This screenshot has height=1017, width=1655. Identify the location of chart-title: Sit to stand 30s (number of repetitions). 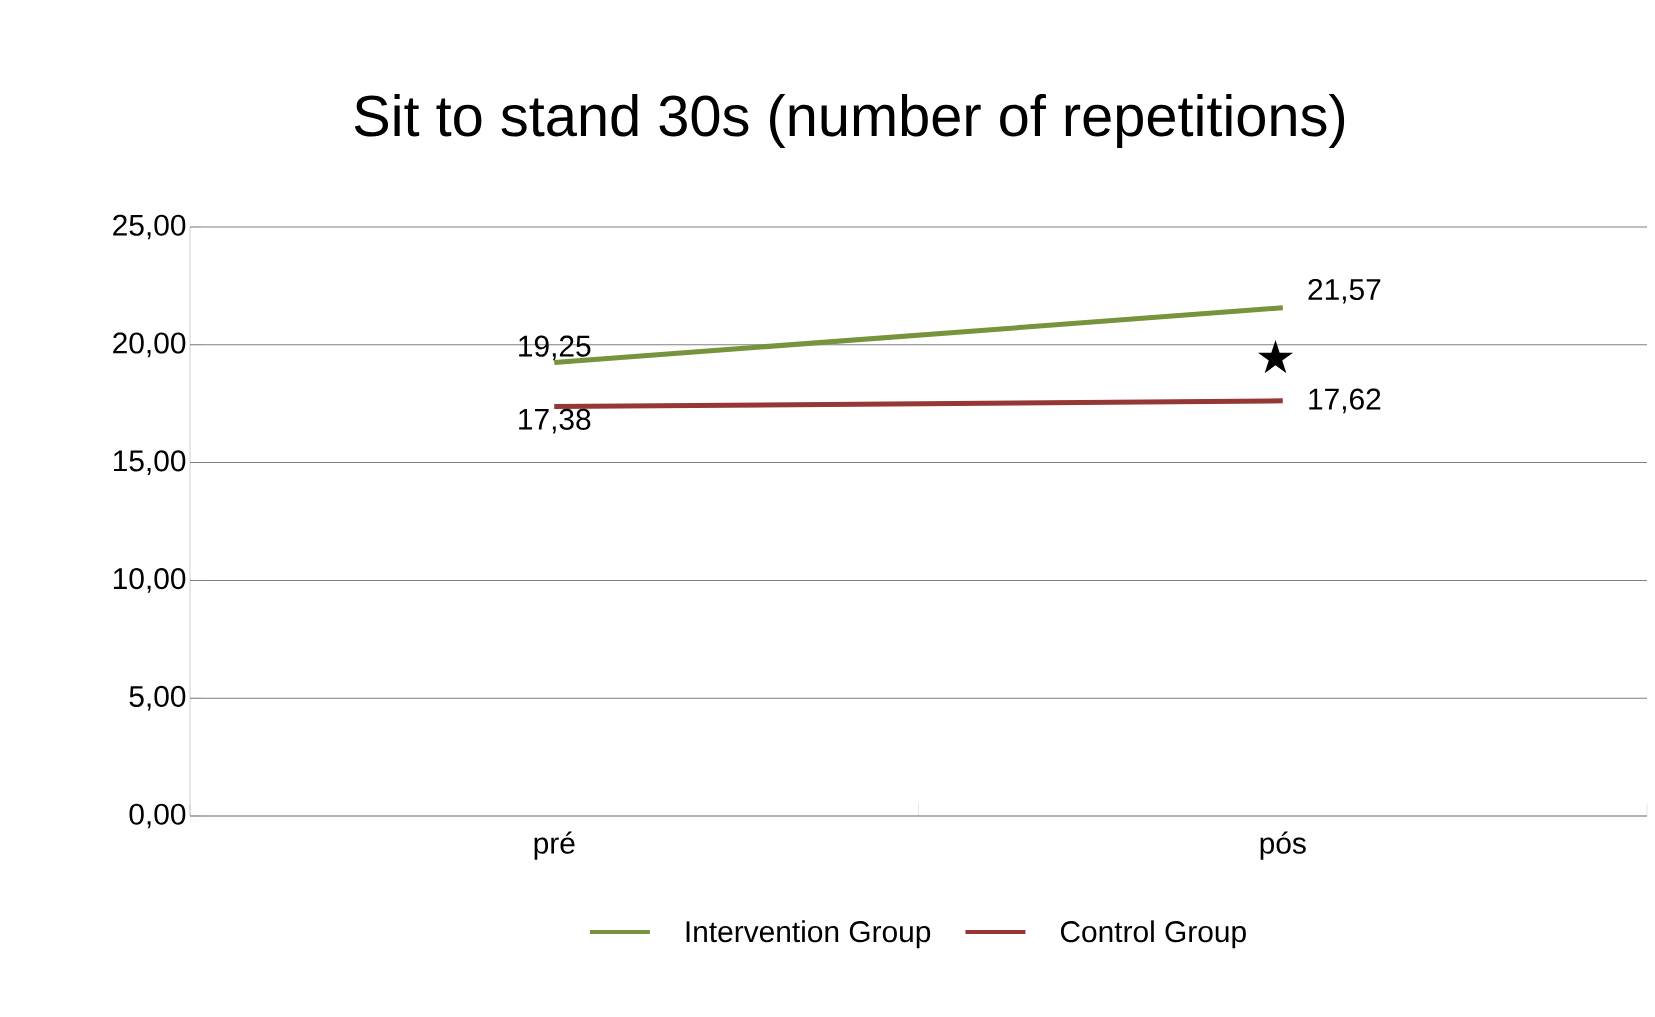
(849, 121).